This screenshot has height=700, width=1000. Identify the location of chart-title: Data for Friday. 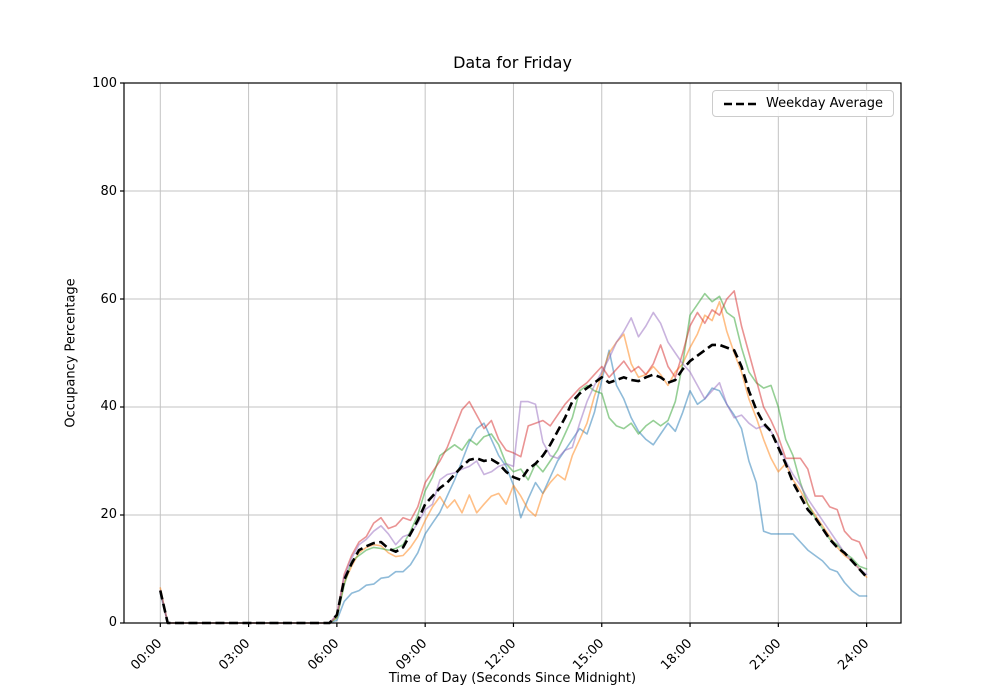
(512, 62).